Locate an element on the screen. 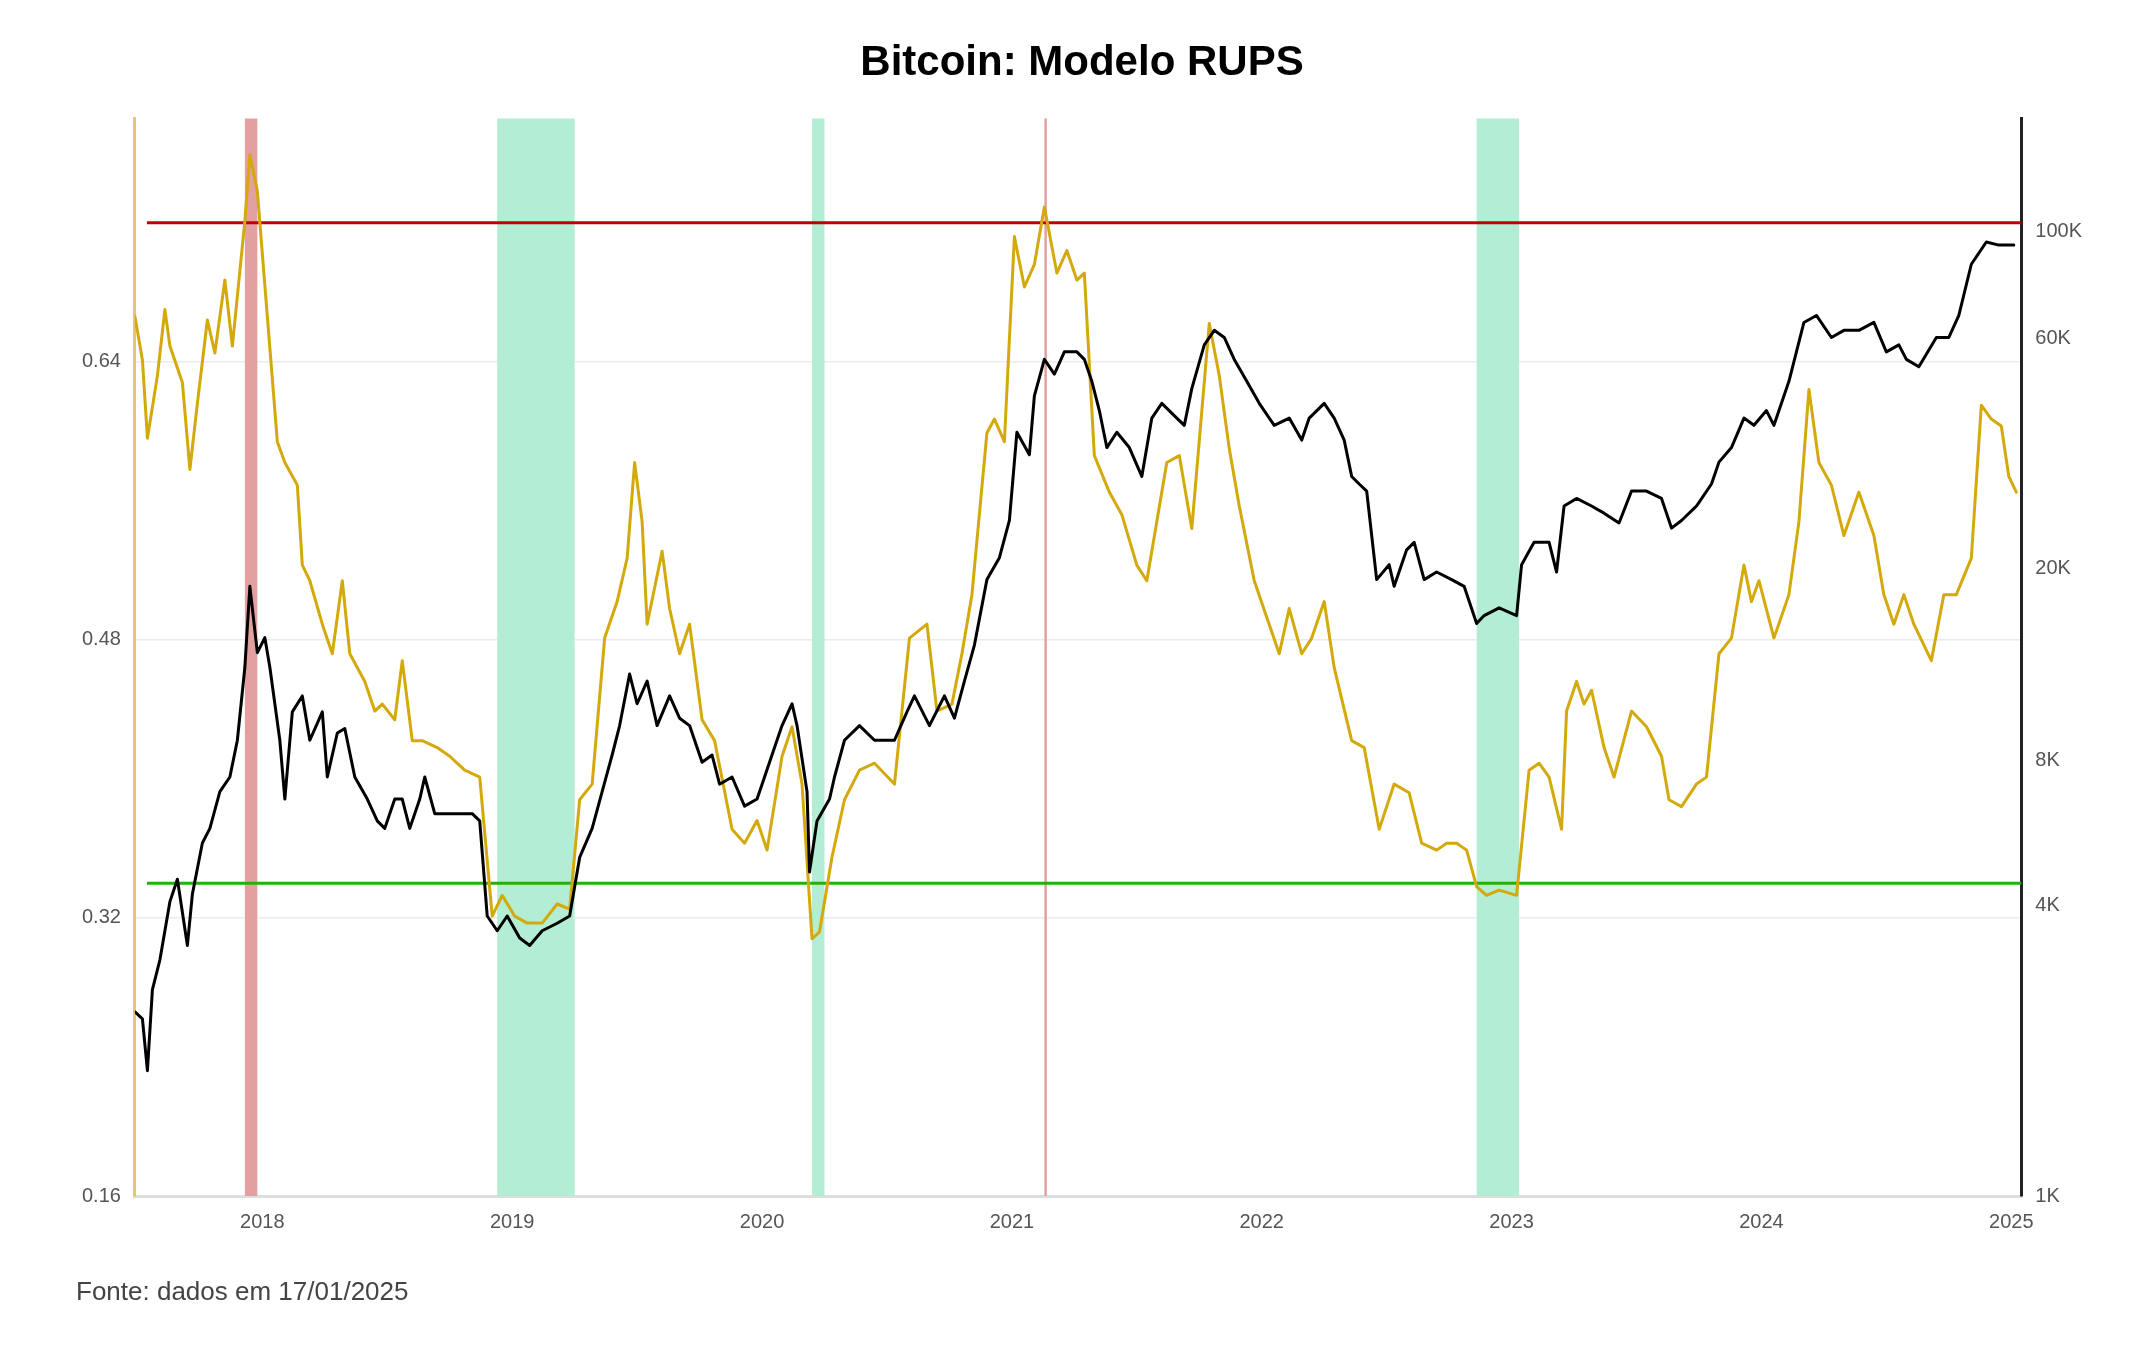 Image resolution: width=2144 pixels, height=1350 pixels. y-tick-label: 0.32 is located at coordinates (101, 916).